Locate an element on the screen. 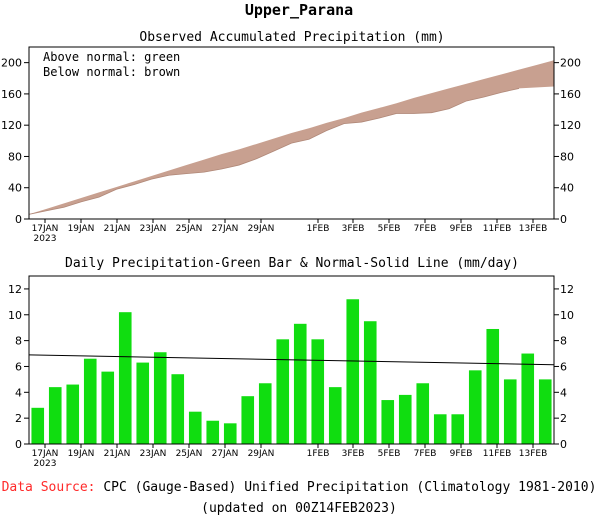  daily-ytick-left-label: 2 is located at coordinates (18, 418).